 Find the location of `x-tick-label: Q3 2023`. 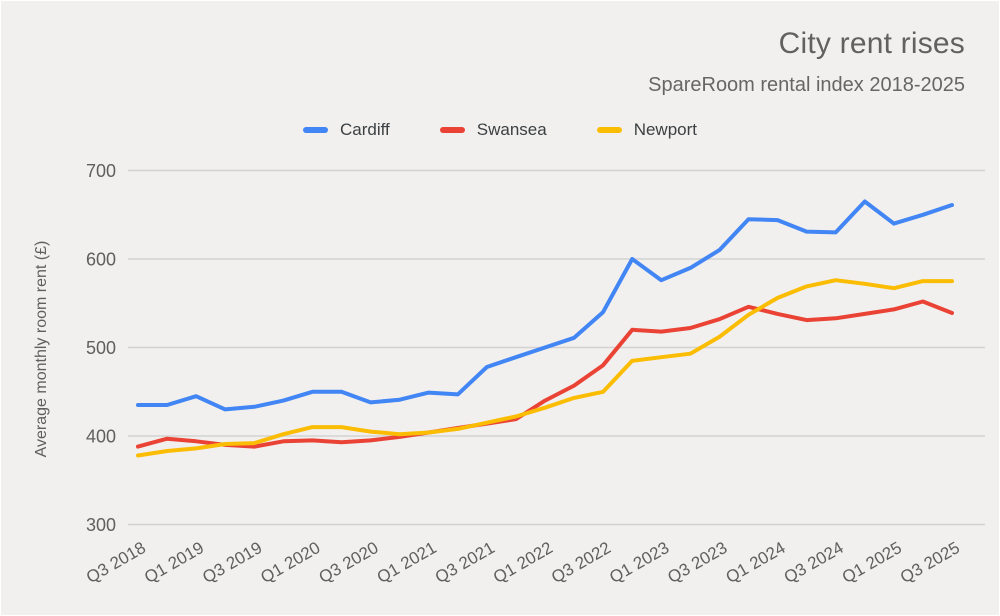

x-tick-label: Q3 2023 is located at coordinates (697, 562).